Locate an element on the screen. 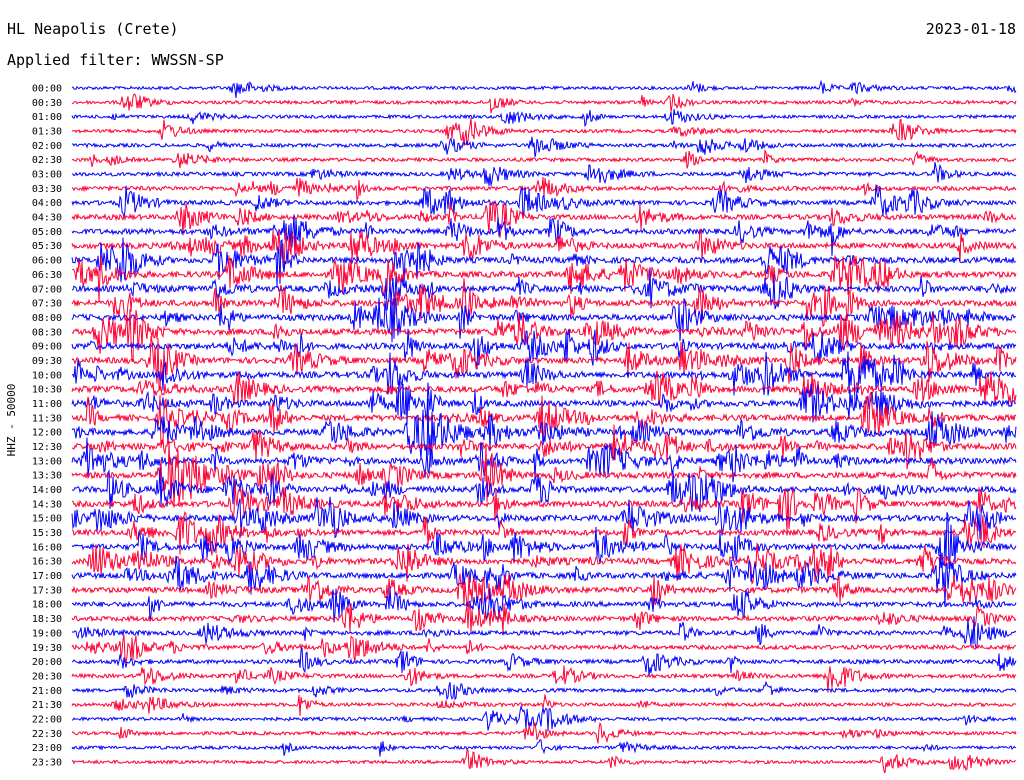  row-time-label: 14:00 is located at coordinates (47, 490).